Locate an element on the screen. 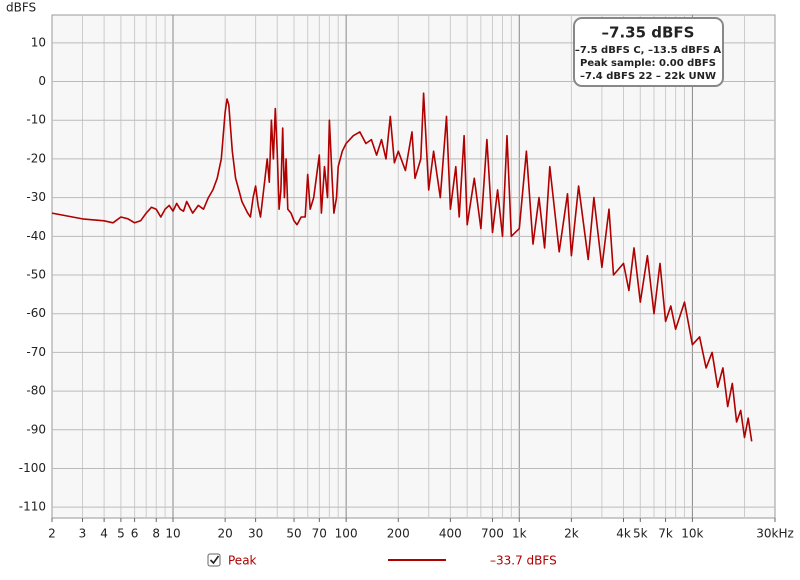  x-tick-label: 70 is located at coordinates (319, 534).